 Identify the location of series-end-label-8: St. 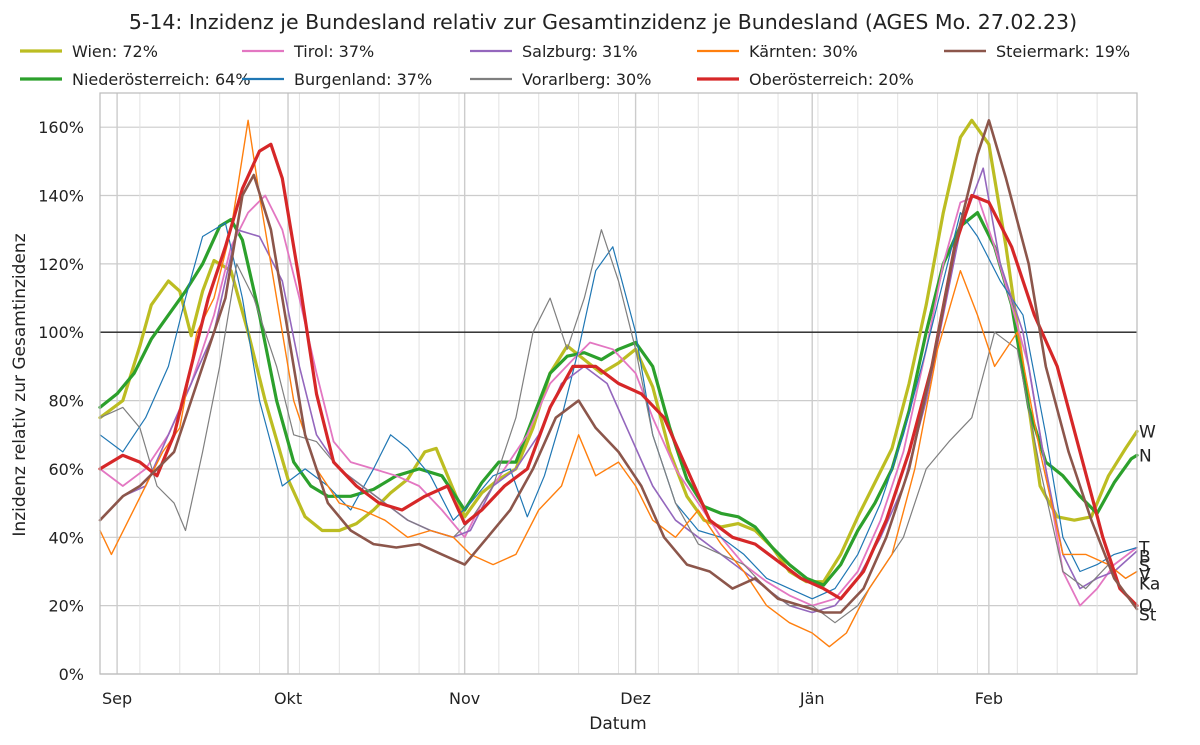
(1148, 616).